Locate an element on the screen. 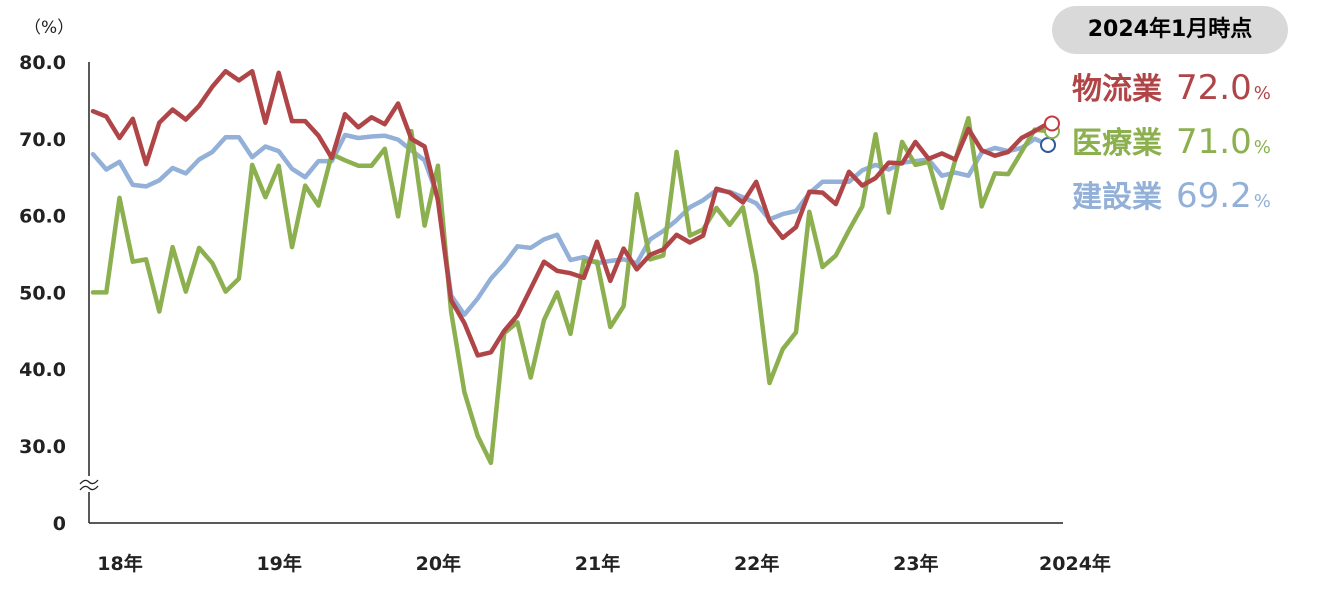 The image size is (1323, 595). y-tick-label: 80.0 is located at coordinates (42, 63).